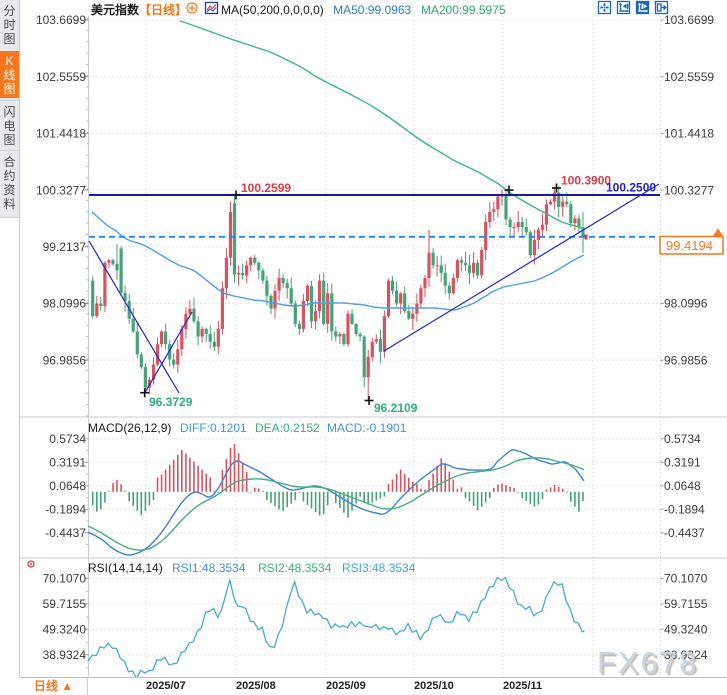  What do you see at coordinates (209, 568) in the screenshot?
I see `svg-text: RSI1:48.3534` at bounding box center [209, 568].